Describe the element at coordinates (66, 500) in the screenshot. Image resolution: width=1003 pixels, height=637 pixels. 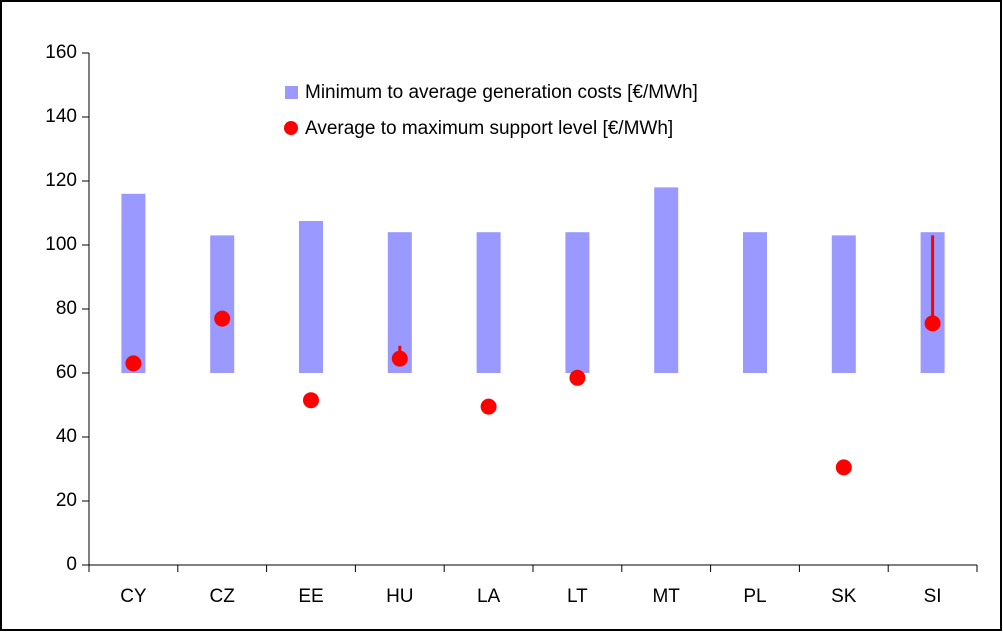
I see `y-tick-label: 20` at that location.